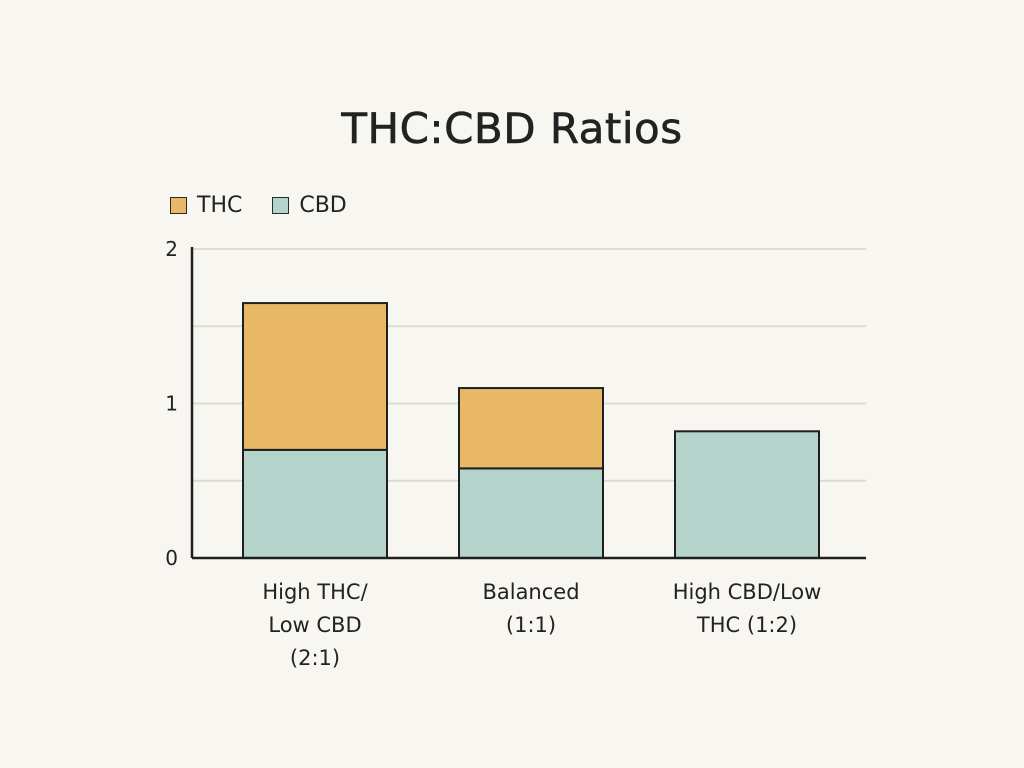 This screenshot has width=1024, height=768. What do you see at coordinates (531, 625) in the screenshot?
I see `x-category-label: (1:1)` at bounding box center [531, 625].